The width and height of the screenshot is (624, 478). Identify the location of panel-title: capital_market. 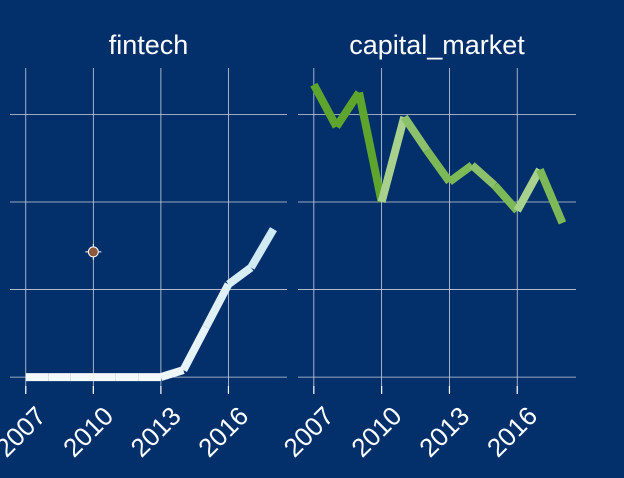
(437, 45).